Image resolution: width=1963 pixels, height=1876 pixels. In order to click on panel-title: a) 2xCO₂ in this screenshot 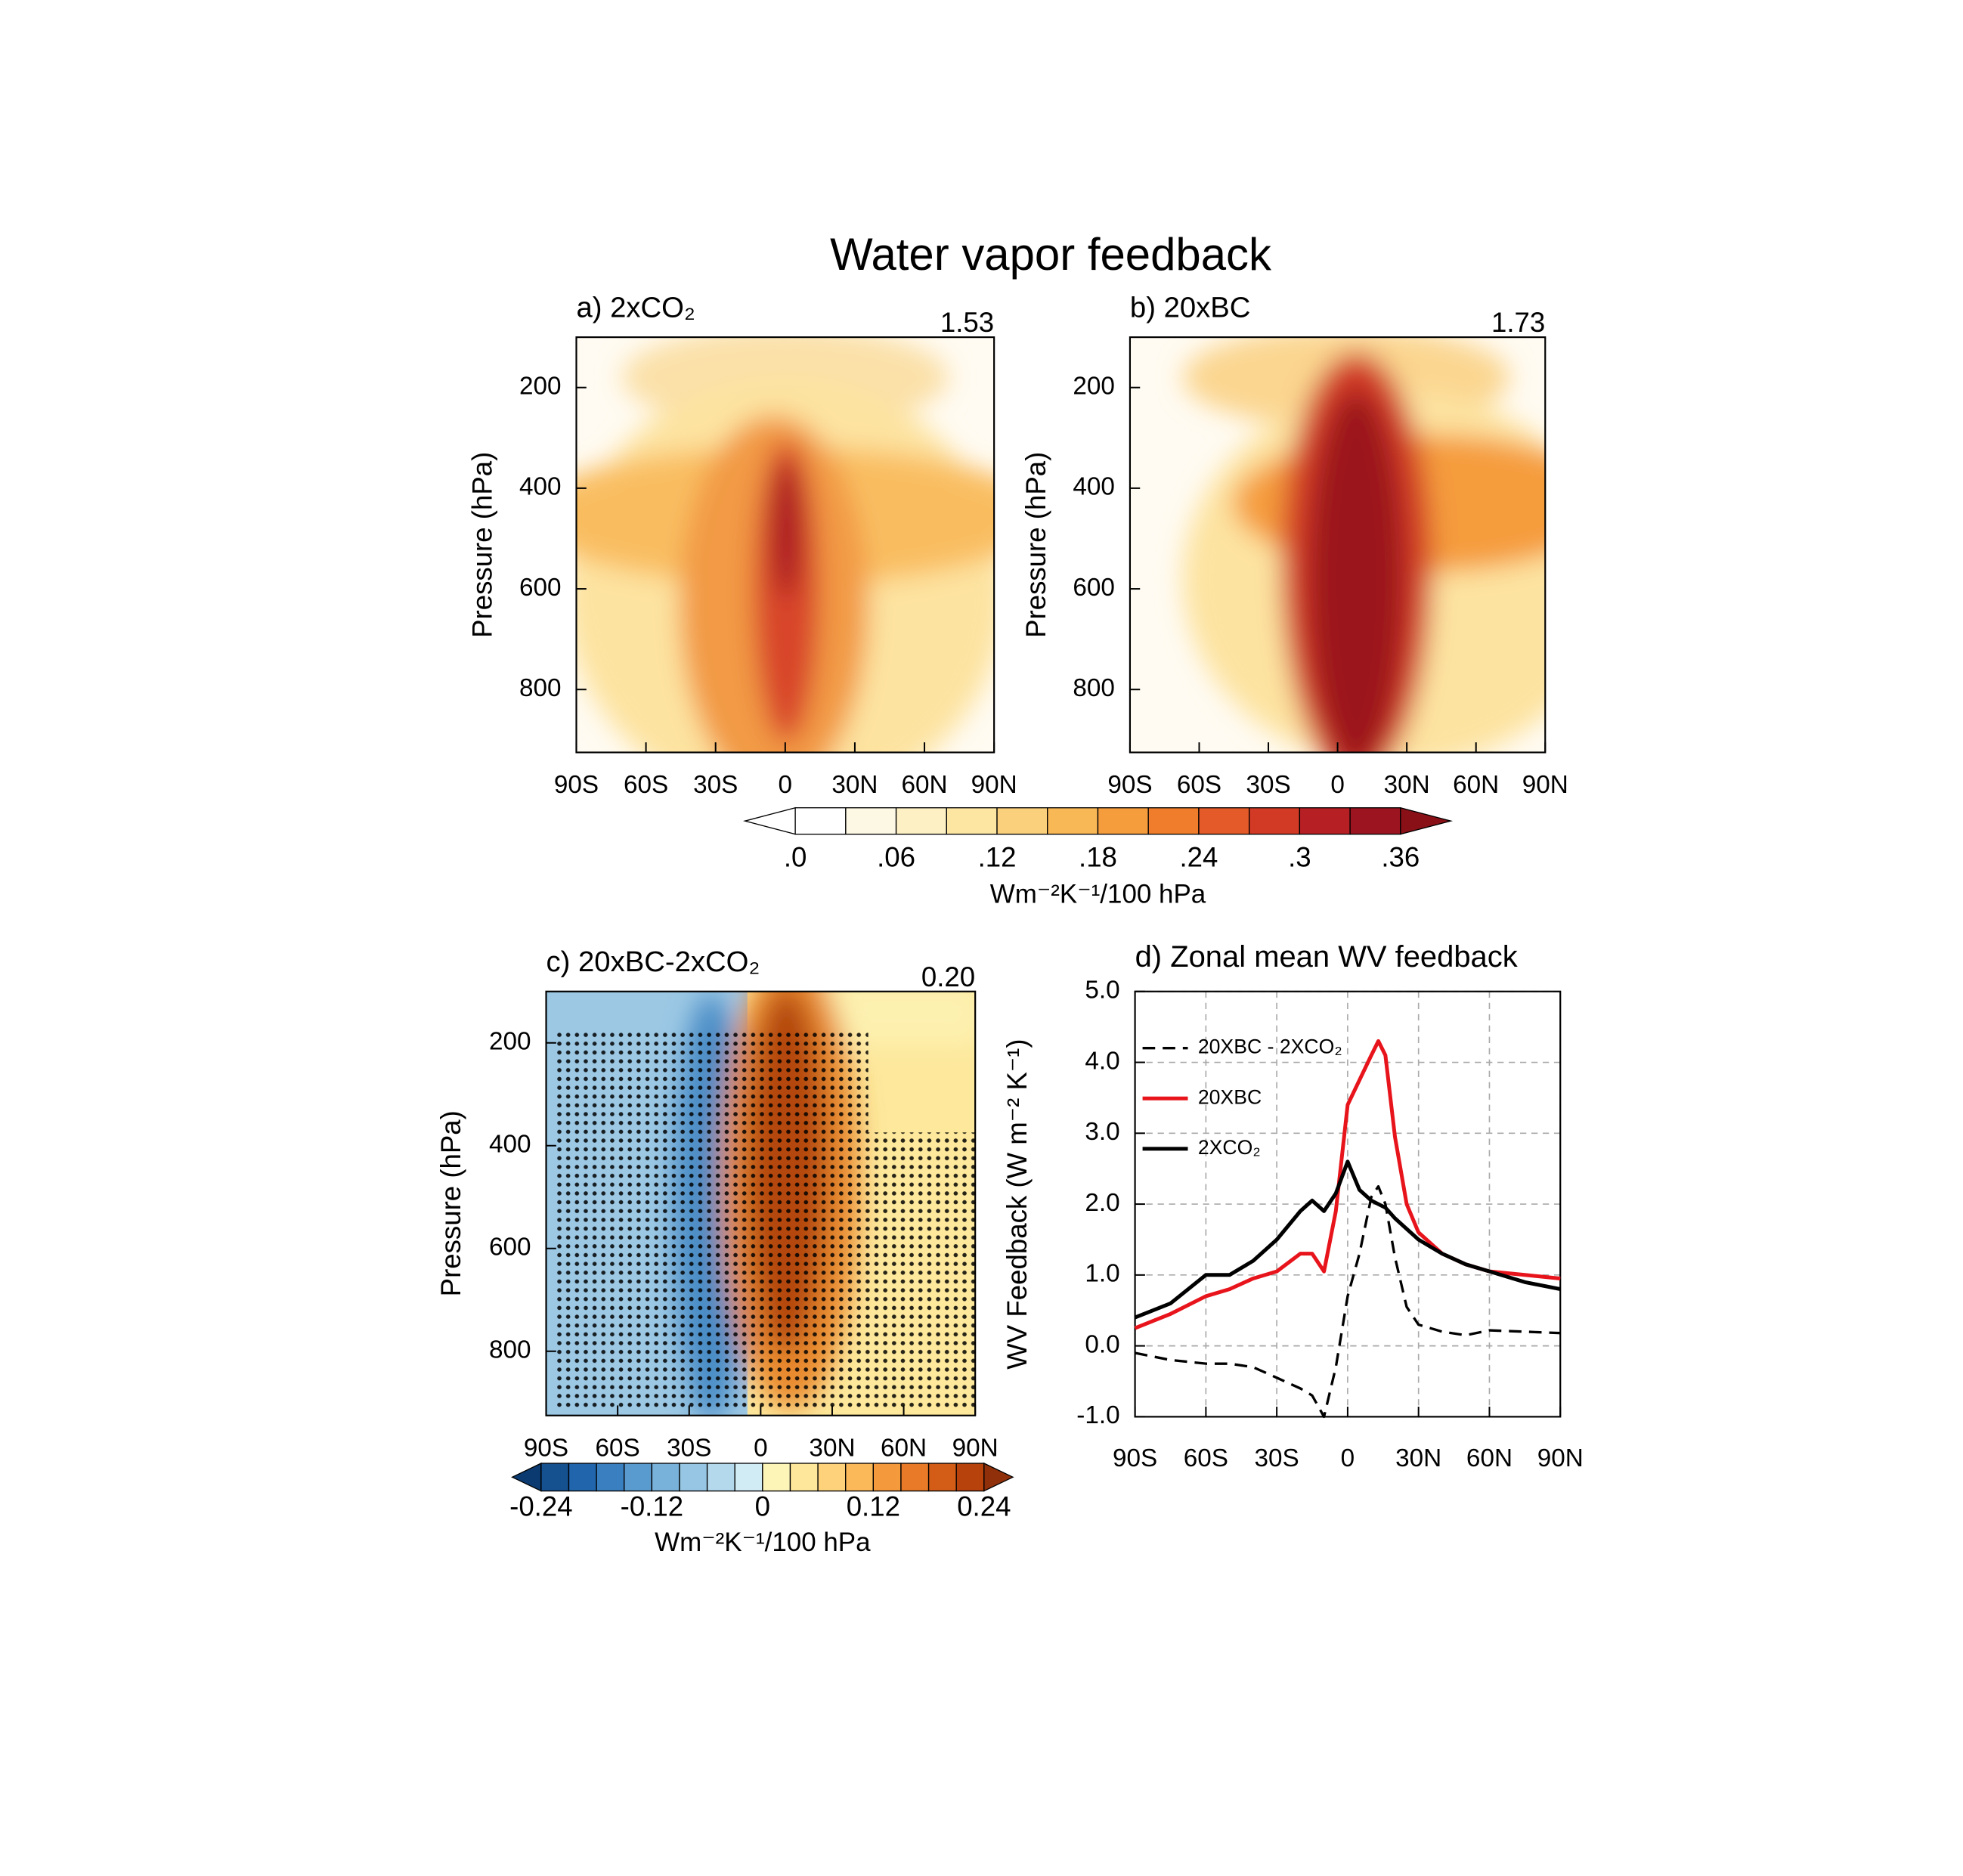, I will do `click(635, 308)`.